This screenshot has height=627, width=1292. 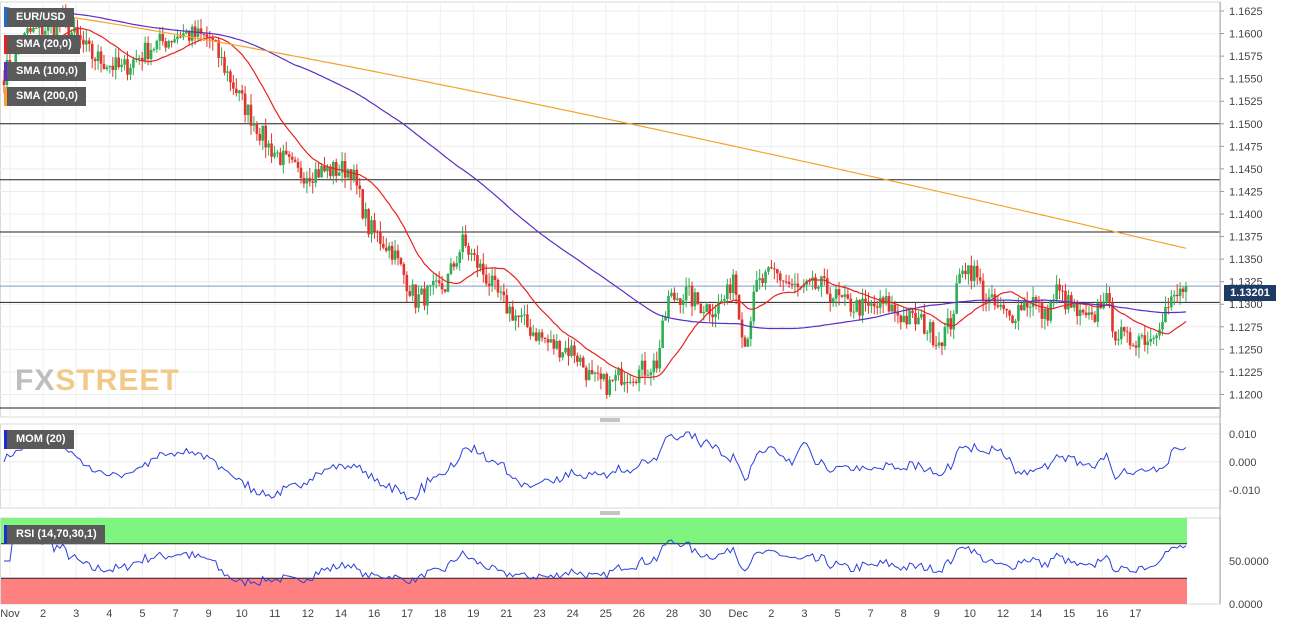 I want to click on time-tick-label: 16, so click(x=374, y=614).